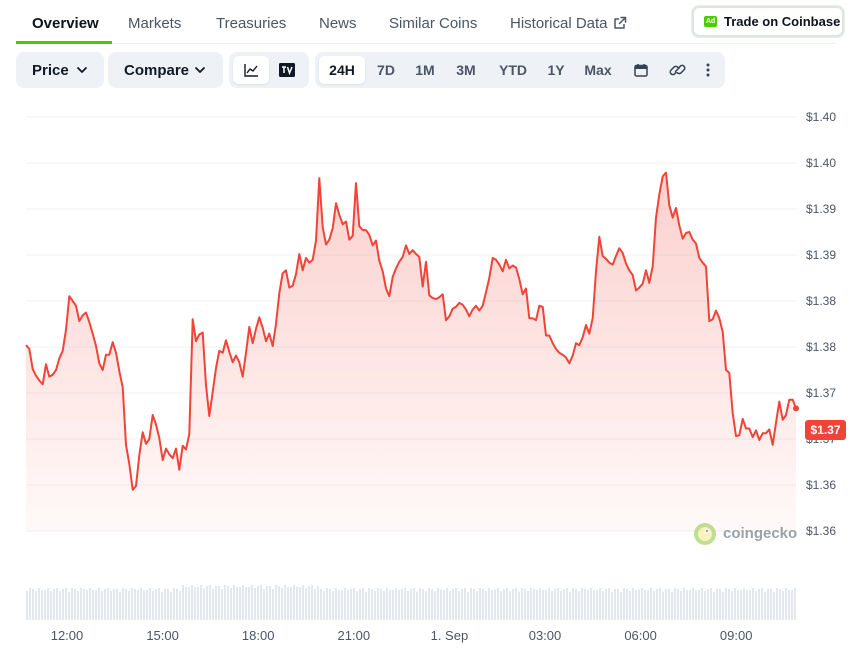  I want to click on tab-treasuries: Treasuries, so click(251, 23).